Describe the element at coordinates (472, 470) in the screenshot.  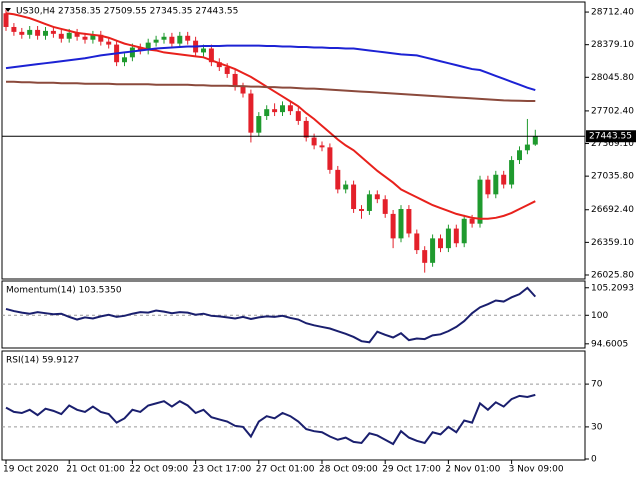
I see `x-tick-label: 2 Nov 01:00` at that location.